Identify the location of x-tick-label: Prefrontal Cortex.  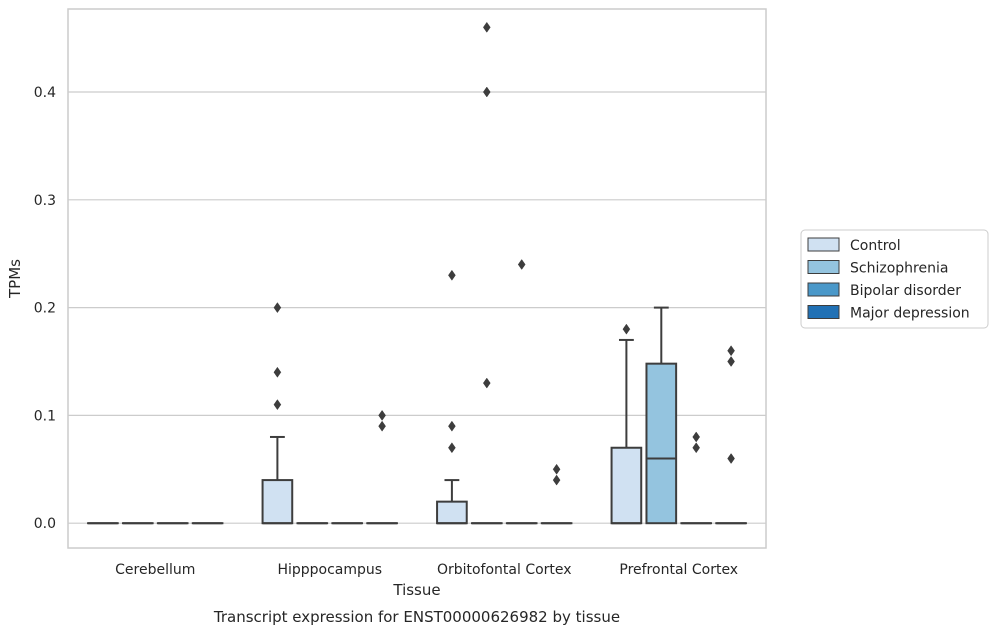
(678, 570).